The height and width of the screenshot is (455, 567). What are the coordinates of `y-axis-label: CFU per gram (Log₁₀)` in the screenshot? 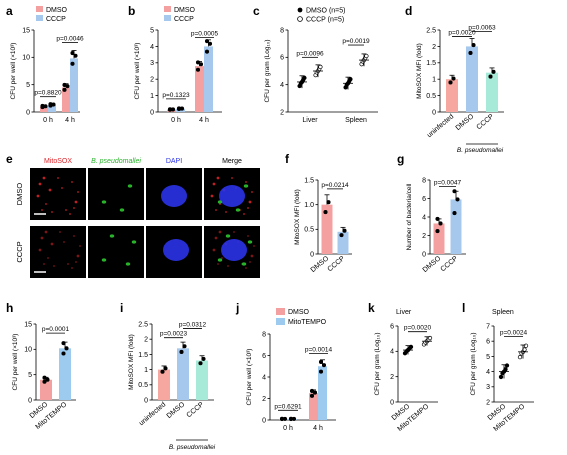 It's located at (267, 70).